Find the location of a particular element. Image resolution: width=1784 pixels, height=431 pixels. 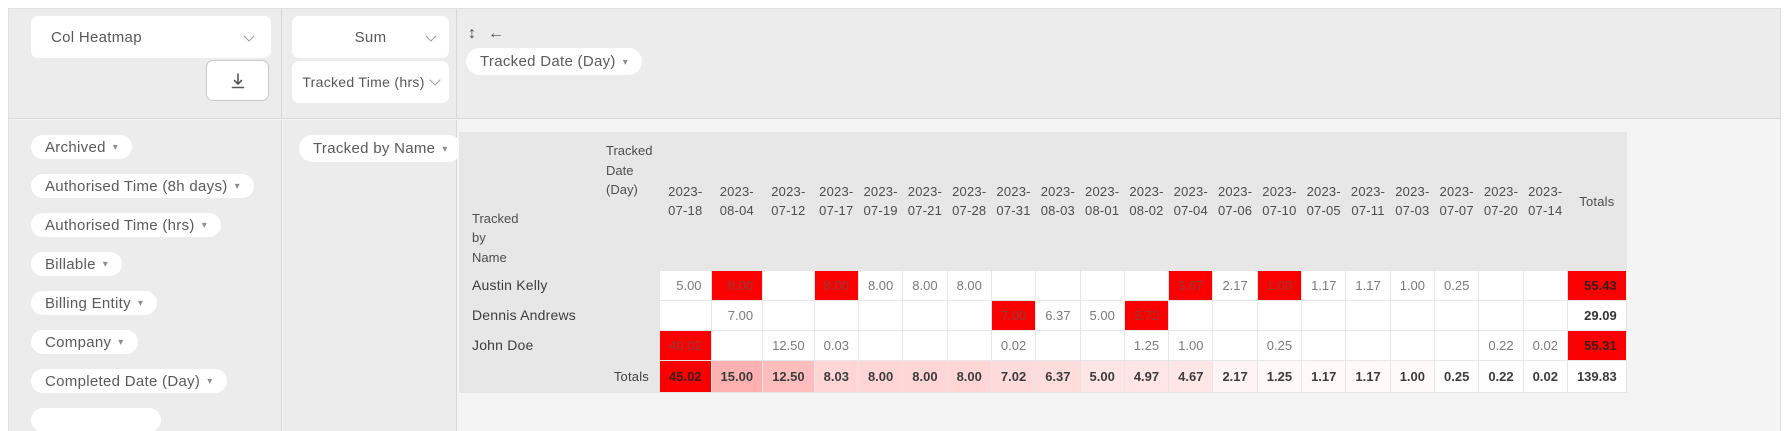

row-field-label: Tracked by Name is located at coordinates (374, 148).